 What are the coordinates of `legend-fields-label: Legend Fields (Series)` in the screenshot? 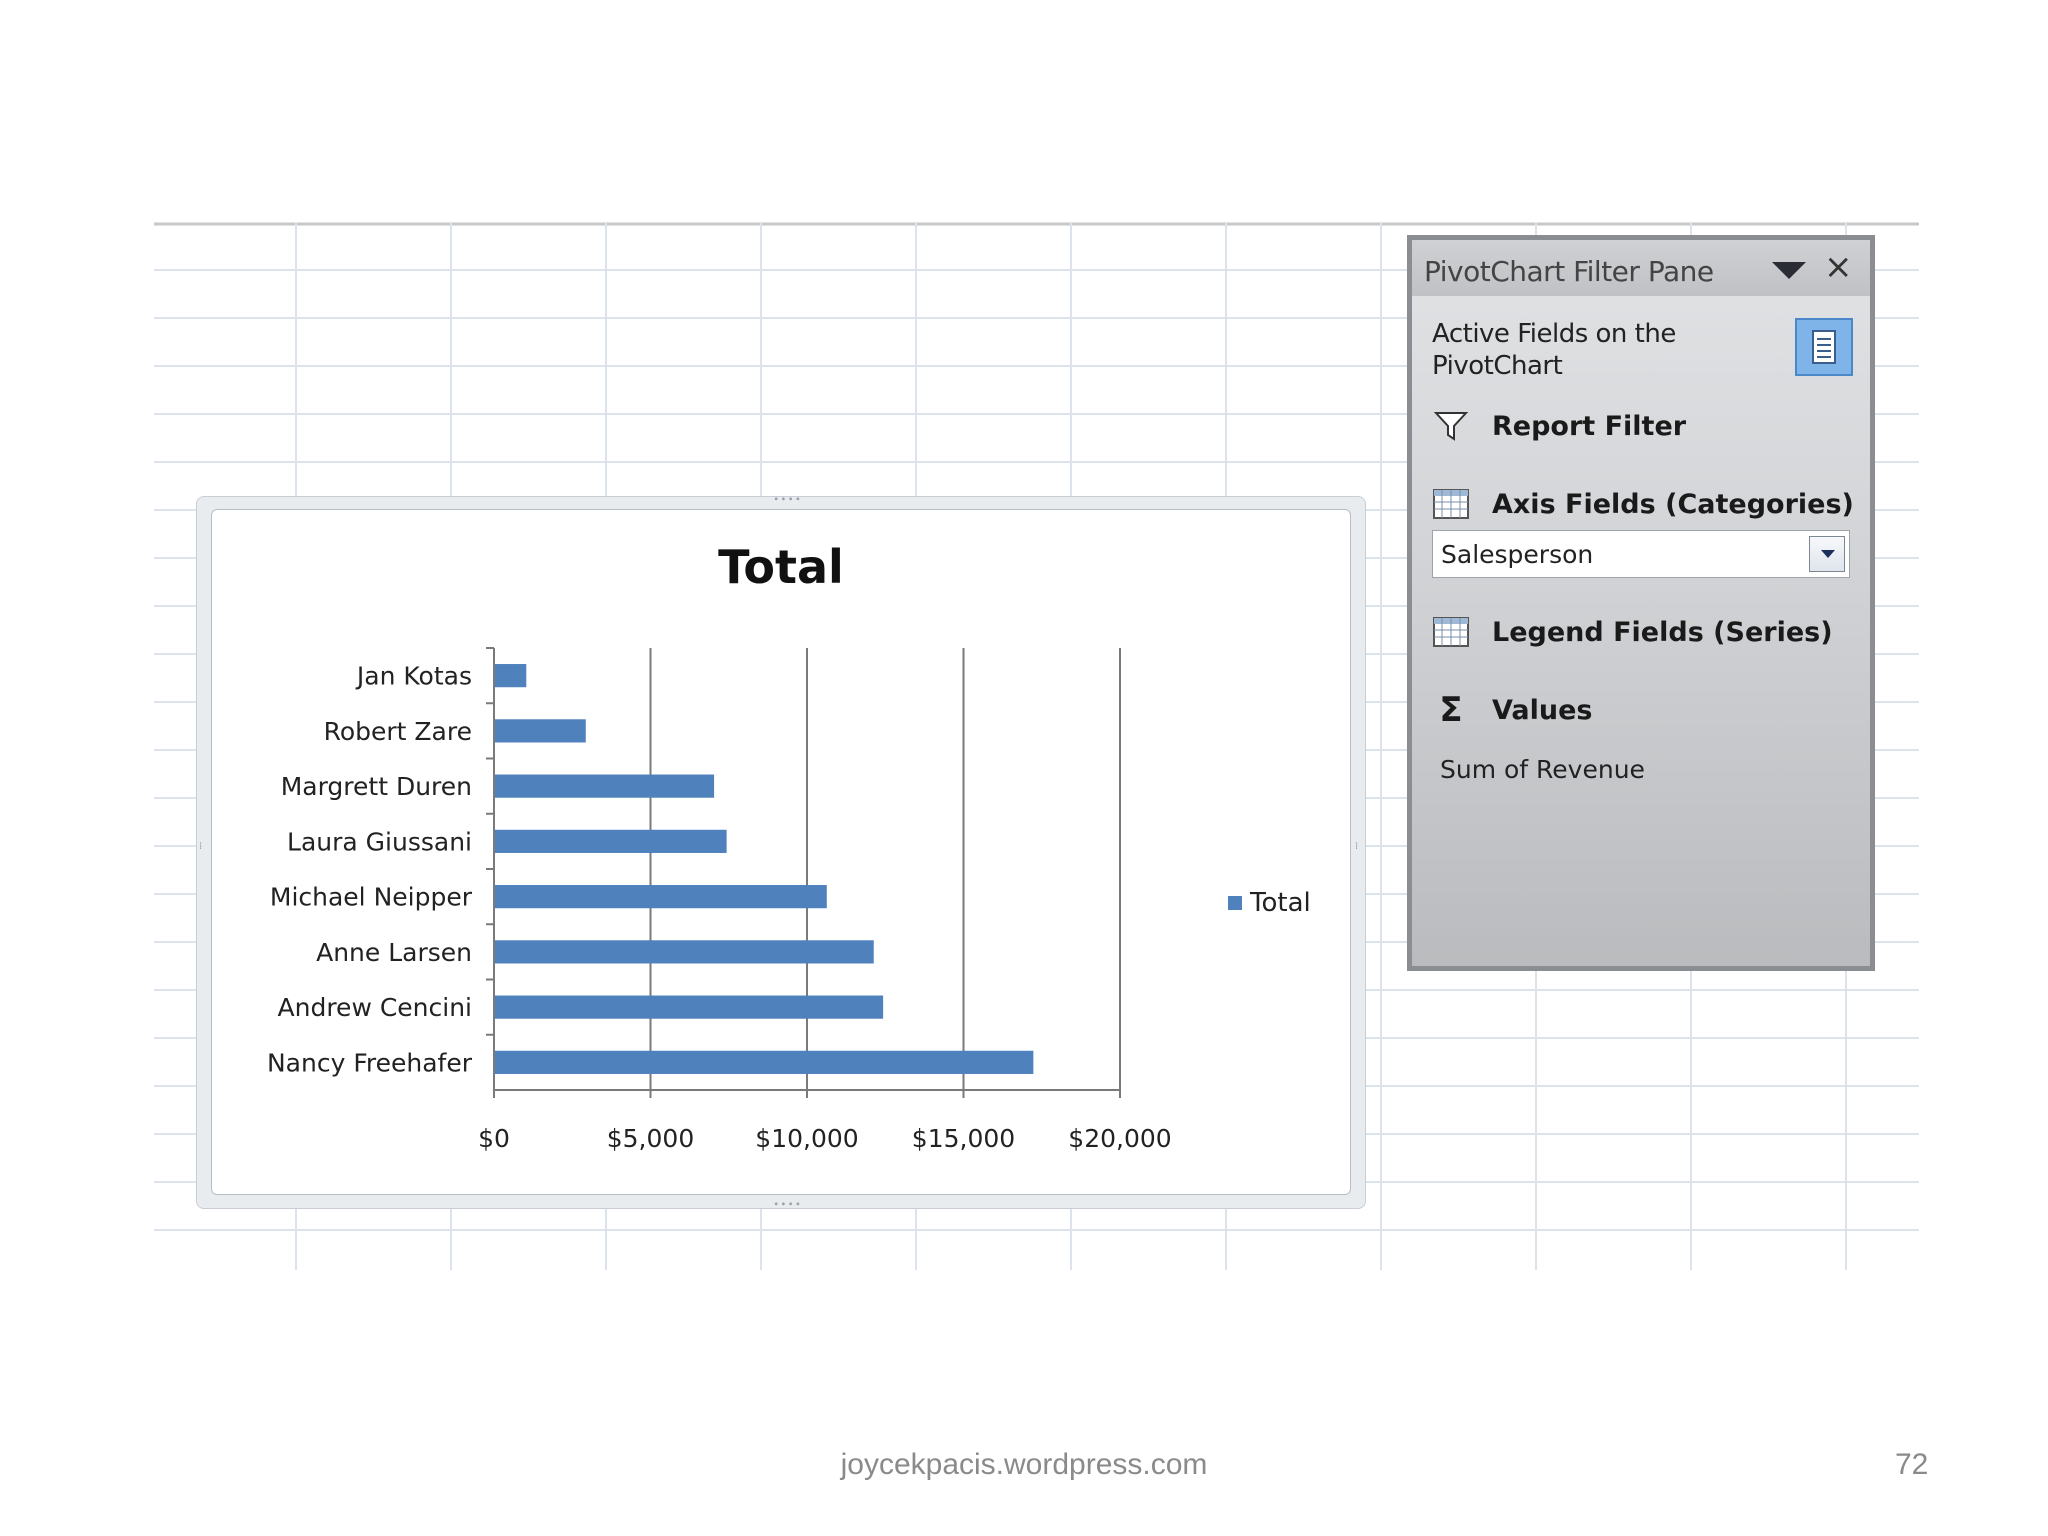 It's located at (1662, 632).